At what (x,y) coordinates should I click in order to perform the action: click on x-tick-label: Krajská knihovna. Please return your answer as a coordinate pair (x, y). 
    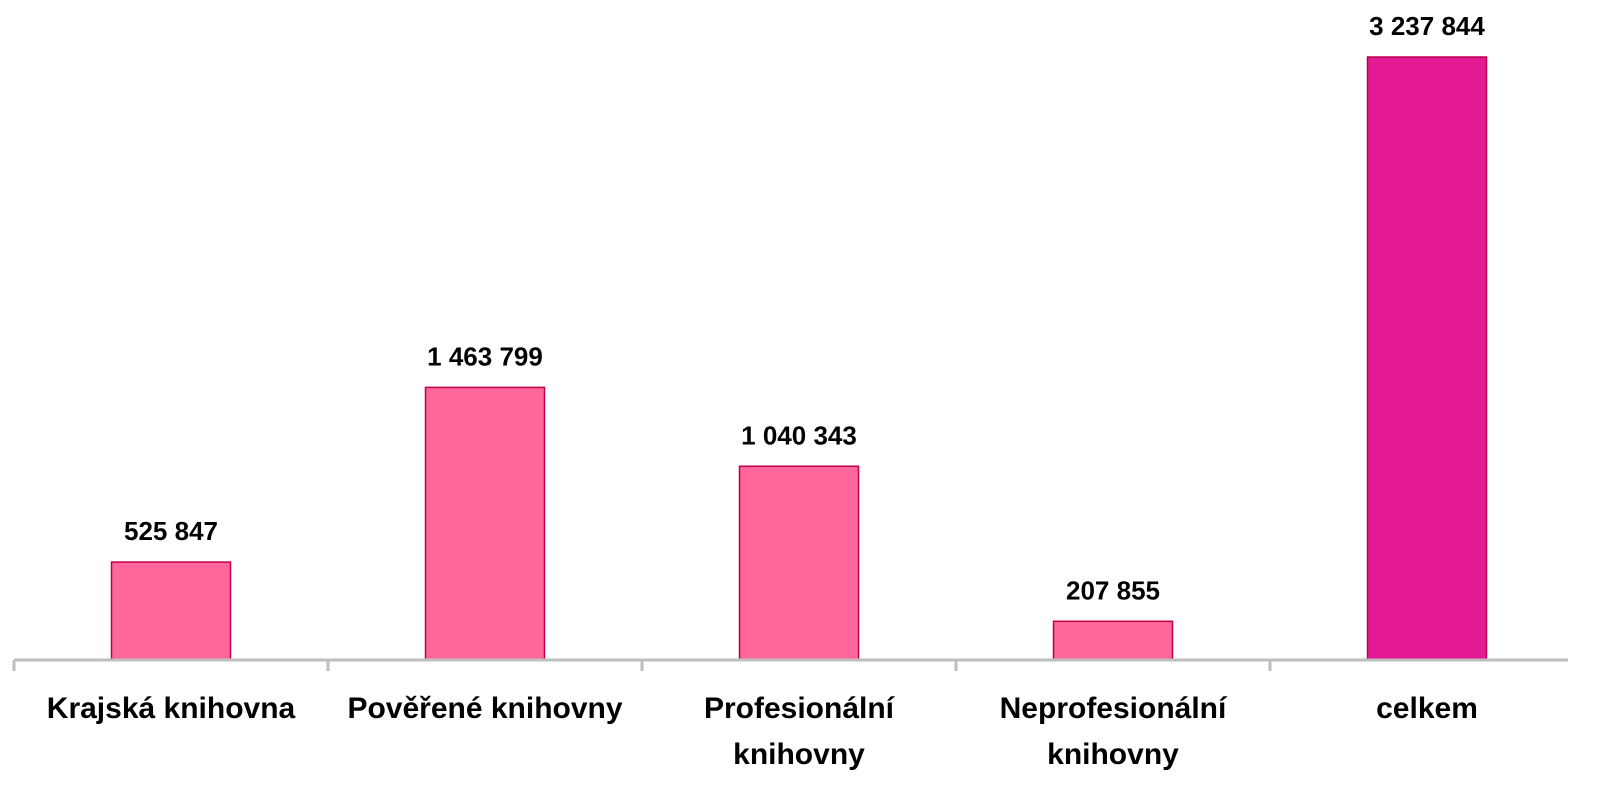
    Looking at the image, I should click on (171, 708).